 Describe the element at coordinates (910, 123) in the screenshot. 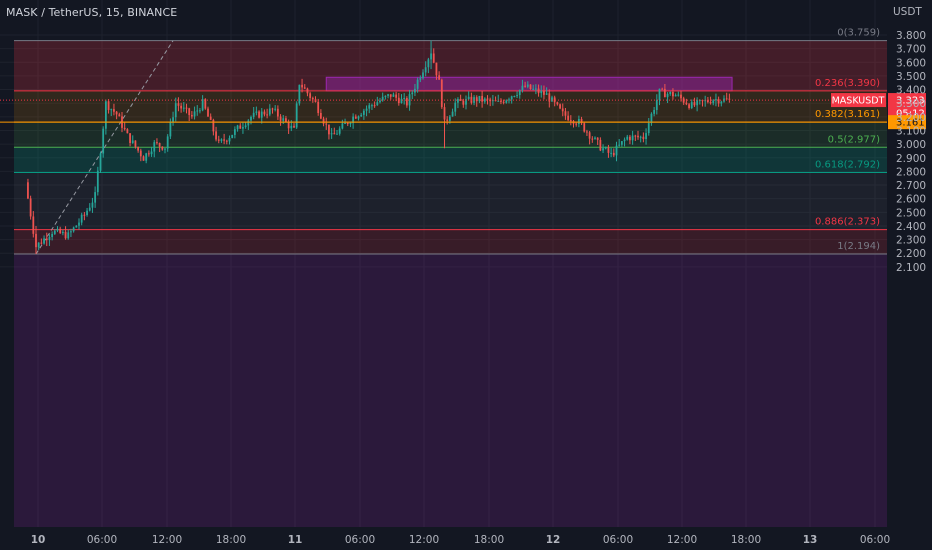

I see `alert-price-value: 3.161` at that location.